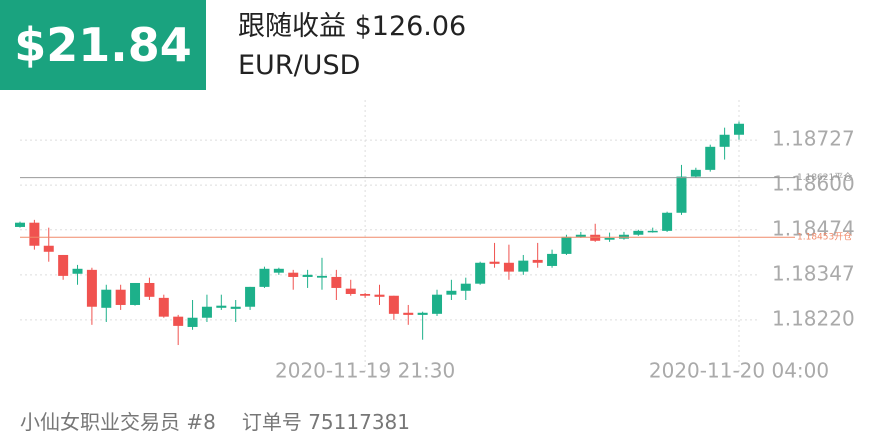  I want to click on y-tick-label: 1.18600, so click(813, 184).